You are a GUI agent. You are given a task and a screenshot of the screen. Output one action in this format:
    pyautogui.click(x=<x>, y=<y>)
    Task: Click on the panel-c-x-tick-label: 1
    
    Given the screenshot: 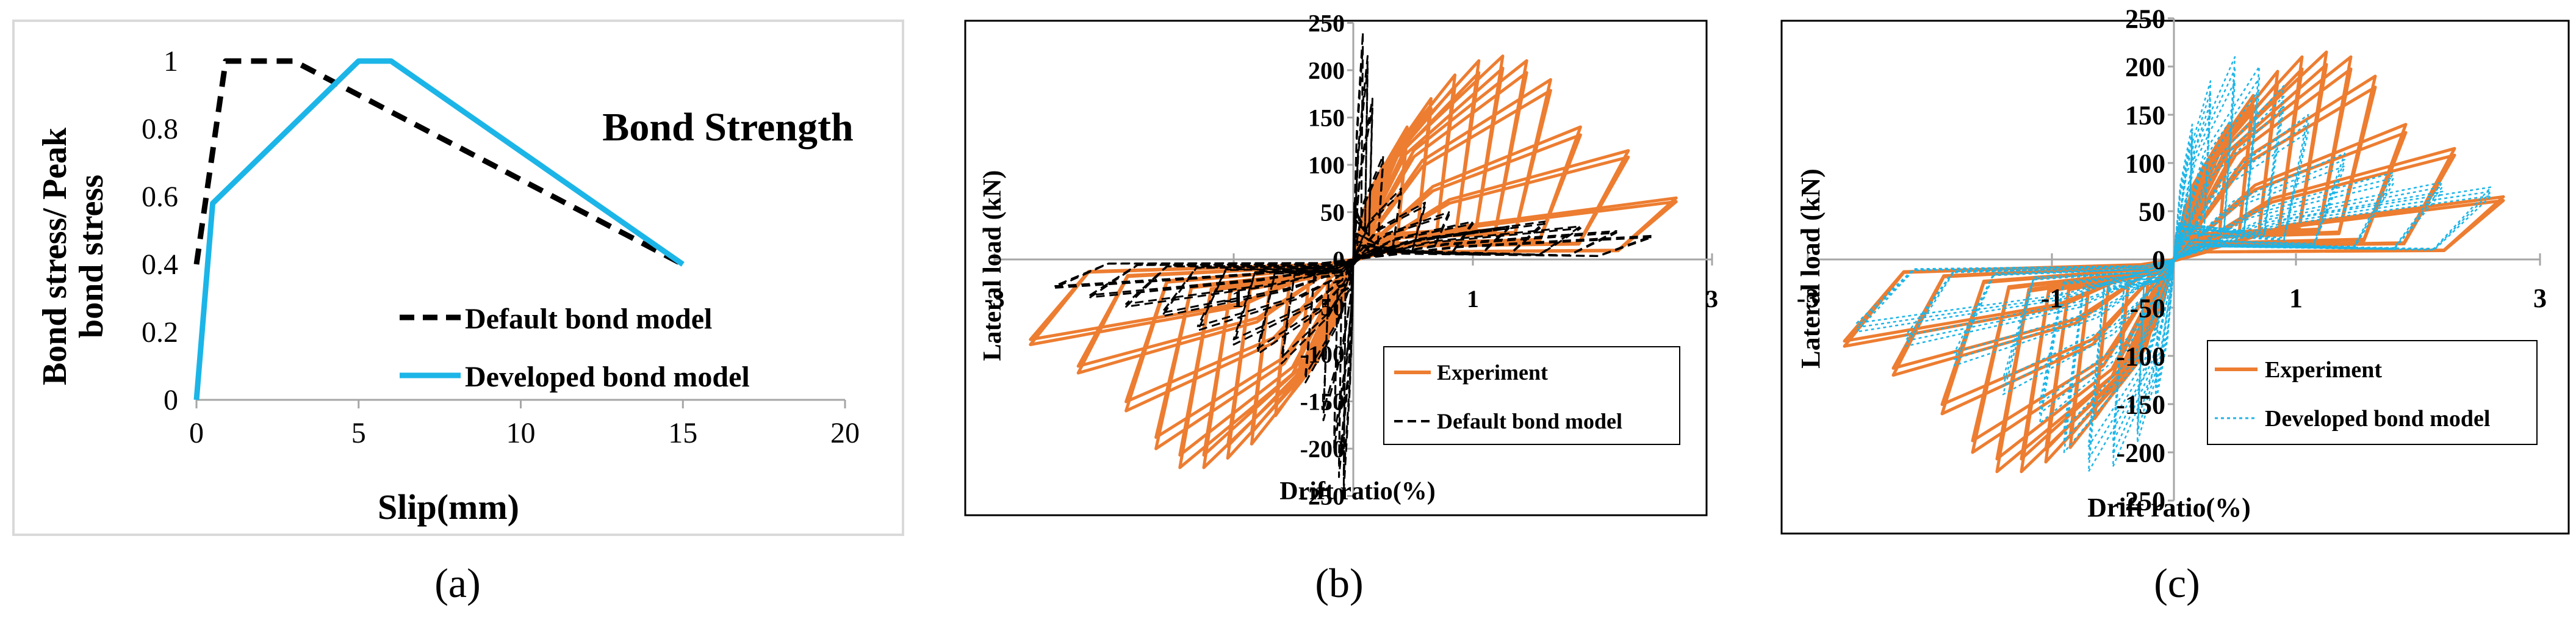 What is the action you would take?
    pyautogui.click(x=2296, y=298)
    